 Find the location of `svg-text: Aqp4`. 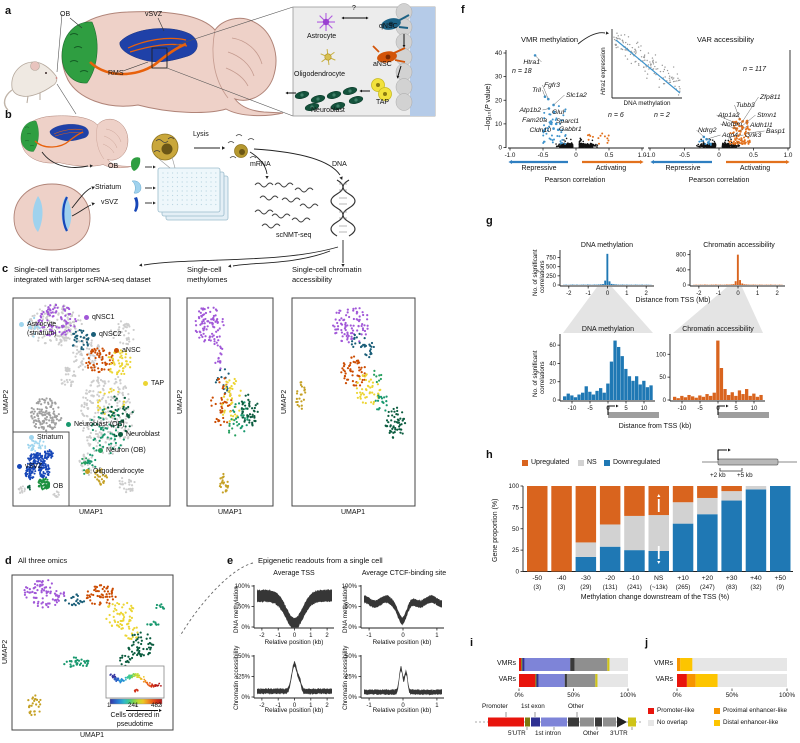

svg-text: Aqp4 is located at coordinates (729, 135).